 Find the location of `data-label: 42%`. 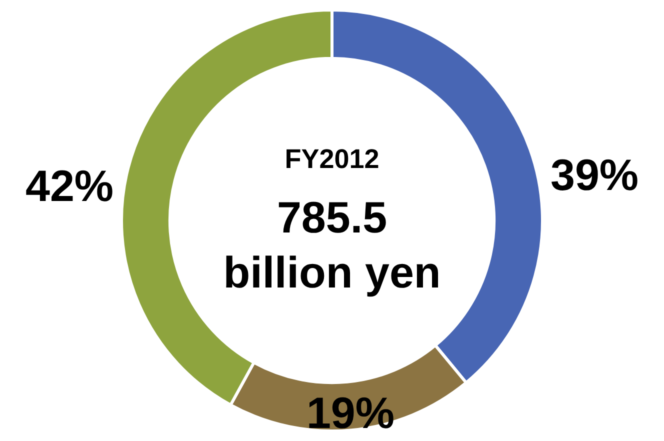

data-label: 42% is located at coordinates (69, 187).